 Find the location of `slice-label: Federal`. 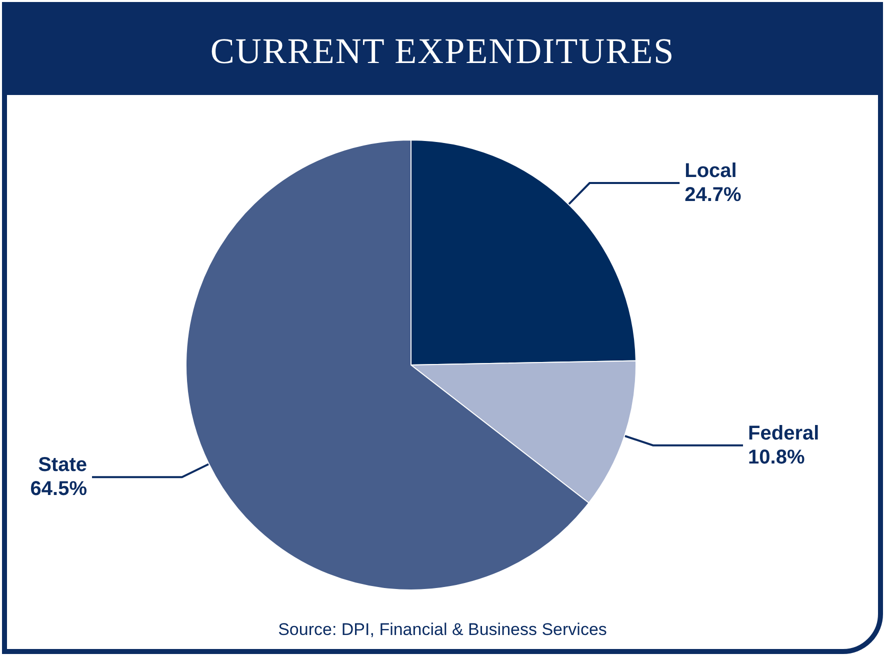

slice-label: Federal is located at coordinates (784, 433).